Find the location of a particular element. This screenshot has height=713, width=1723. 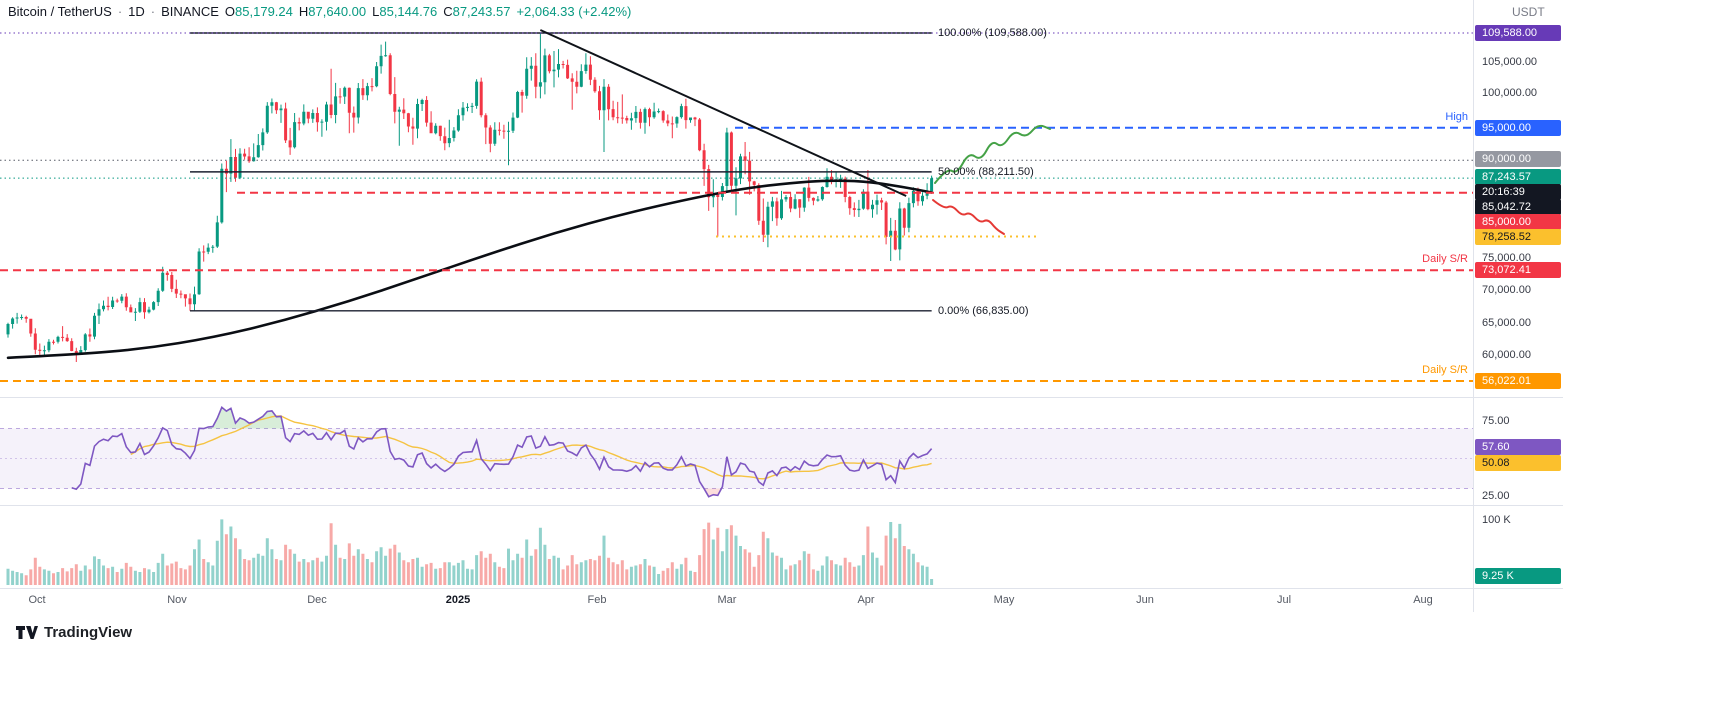

tradingview-logo: TradingView is located at coordinates (74, 632).